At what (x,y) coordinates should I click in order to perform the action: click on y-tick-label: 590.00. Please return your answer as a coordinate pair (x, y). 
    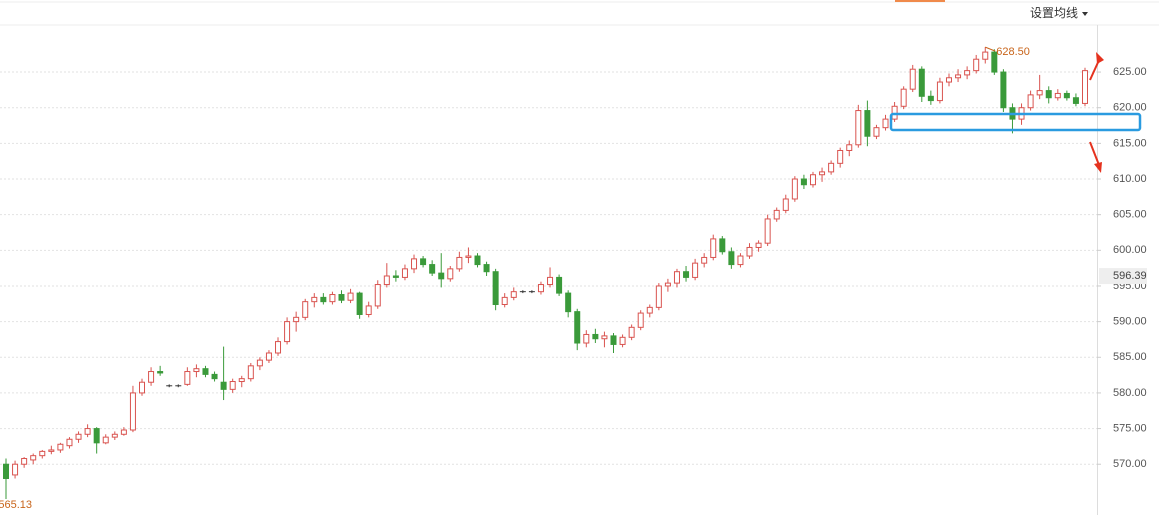
    Looking at the image, I should click on (1130, 322).